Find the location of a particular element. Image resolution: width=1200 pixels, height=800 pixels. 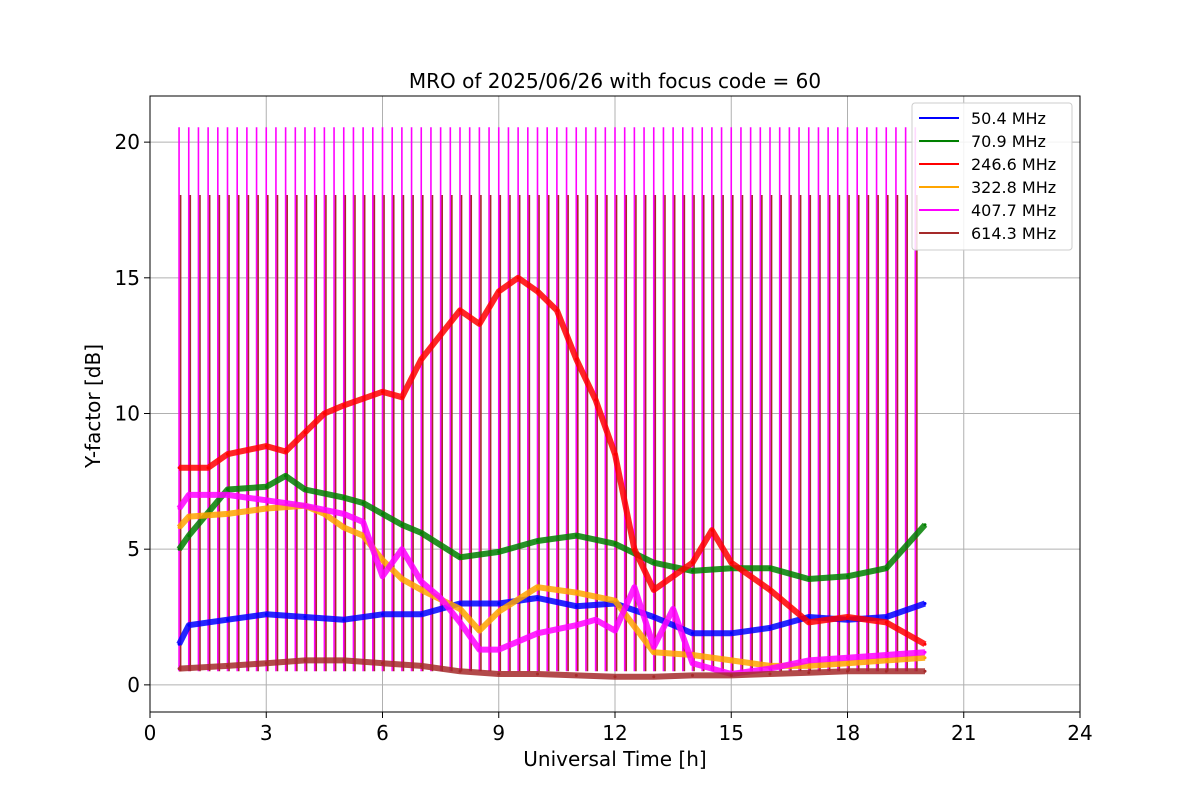

x-tick-label: 24 is located at coordinates (1079, 733).